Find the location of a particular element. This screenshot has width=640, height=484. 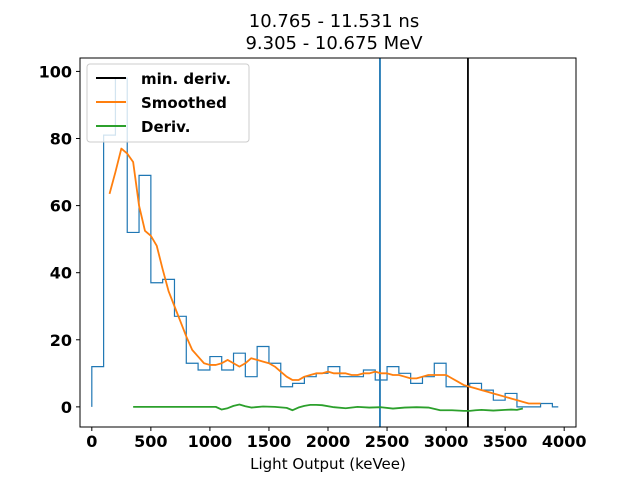

x-axis-label: Light Output (keVee) is located at coordinates (328, 464).